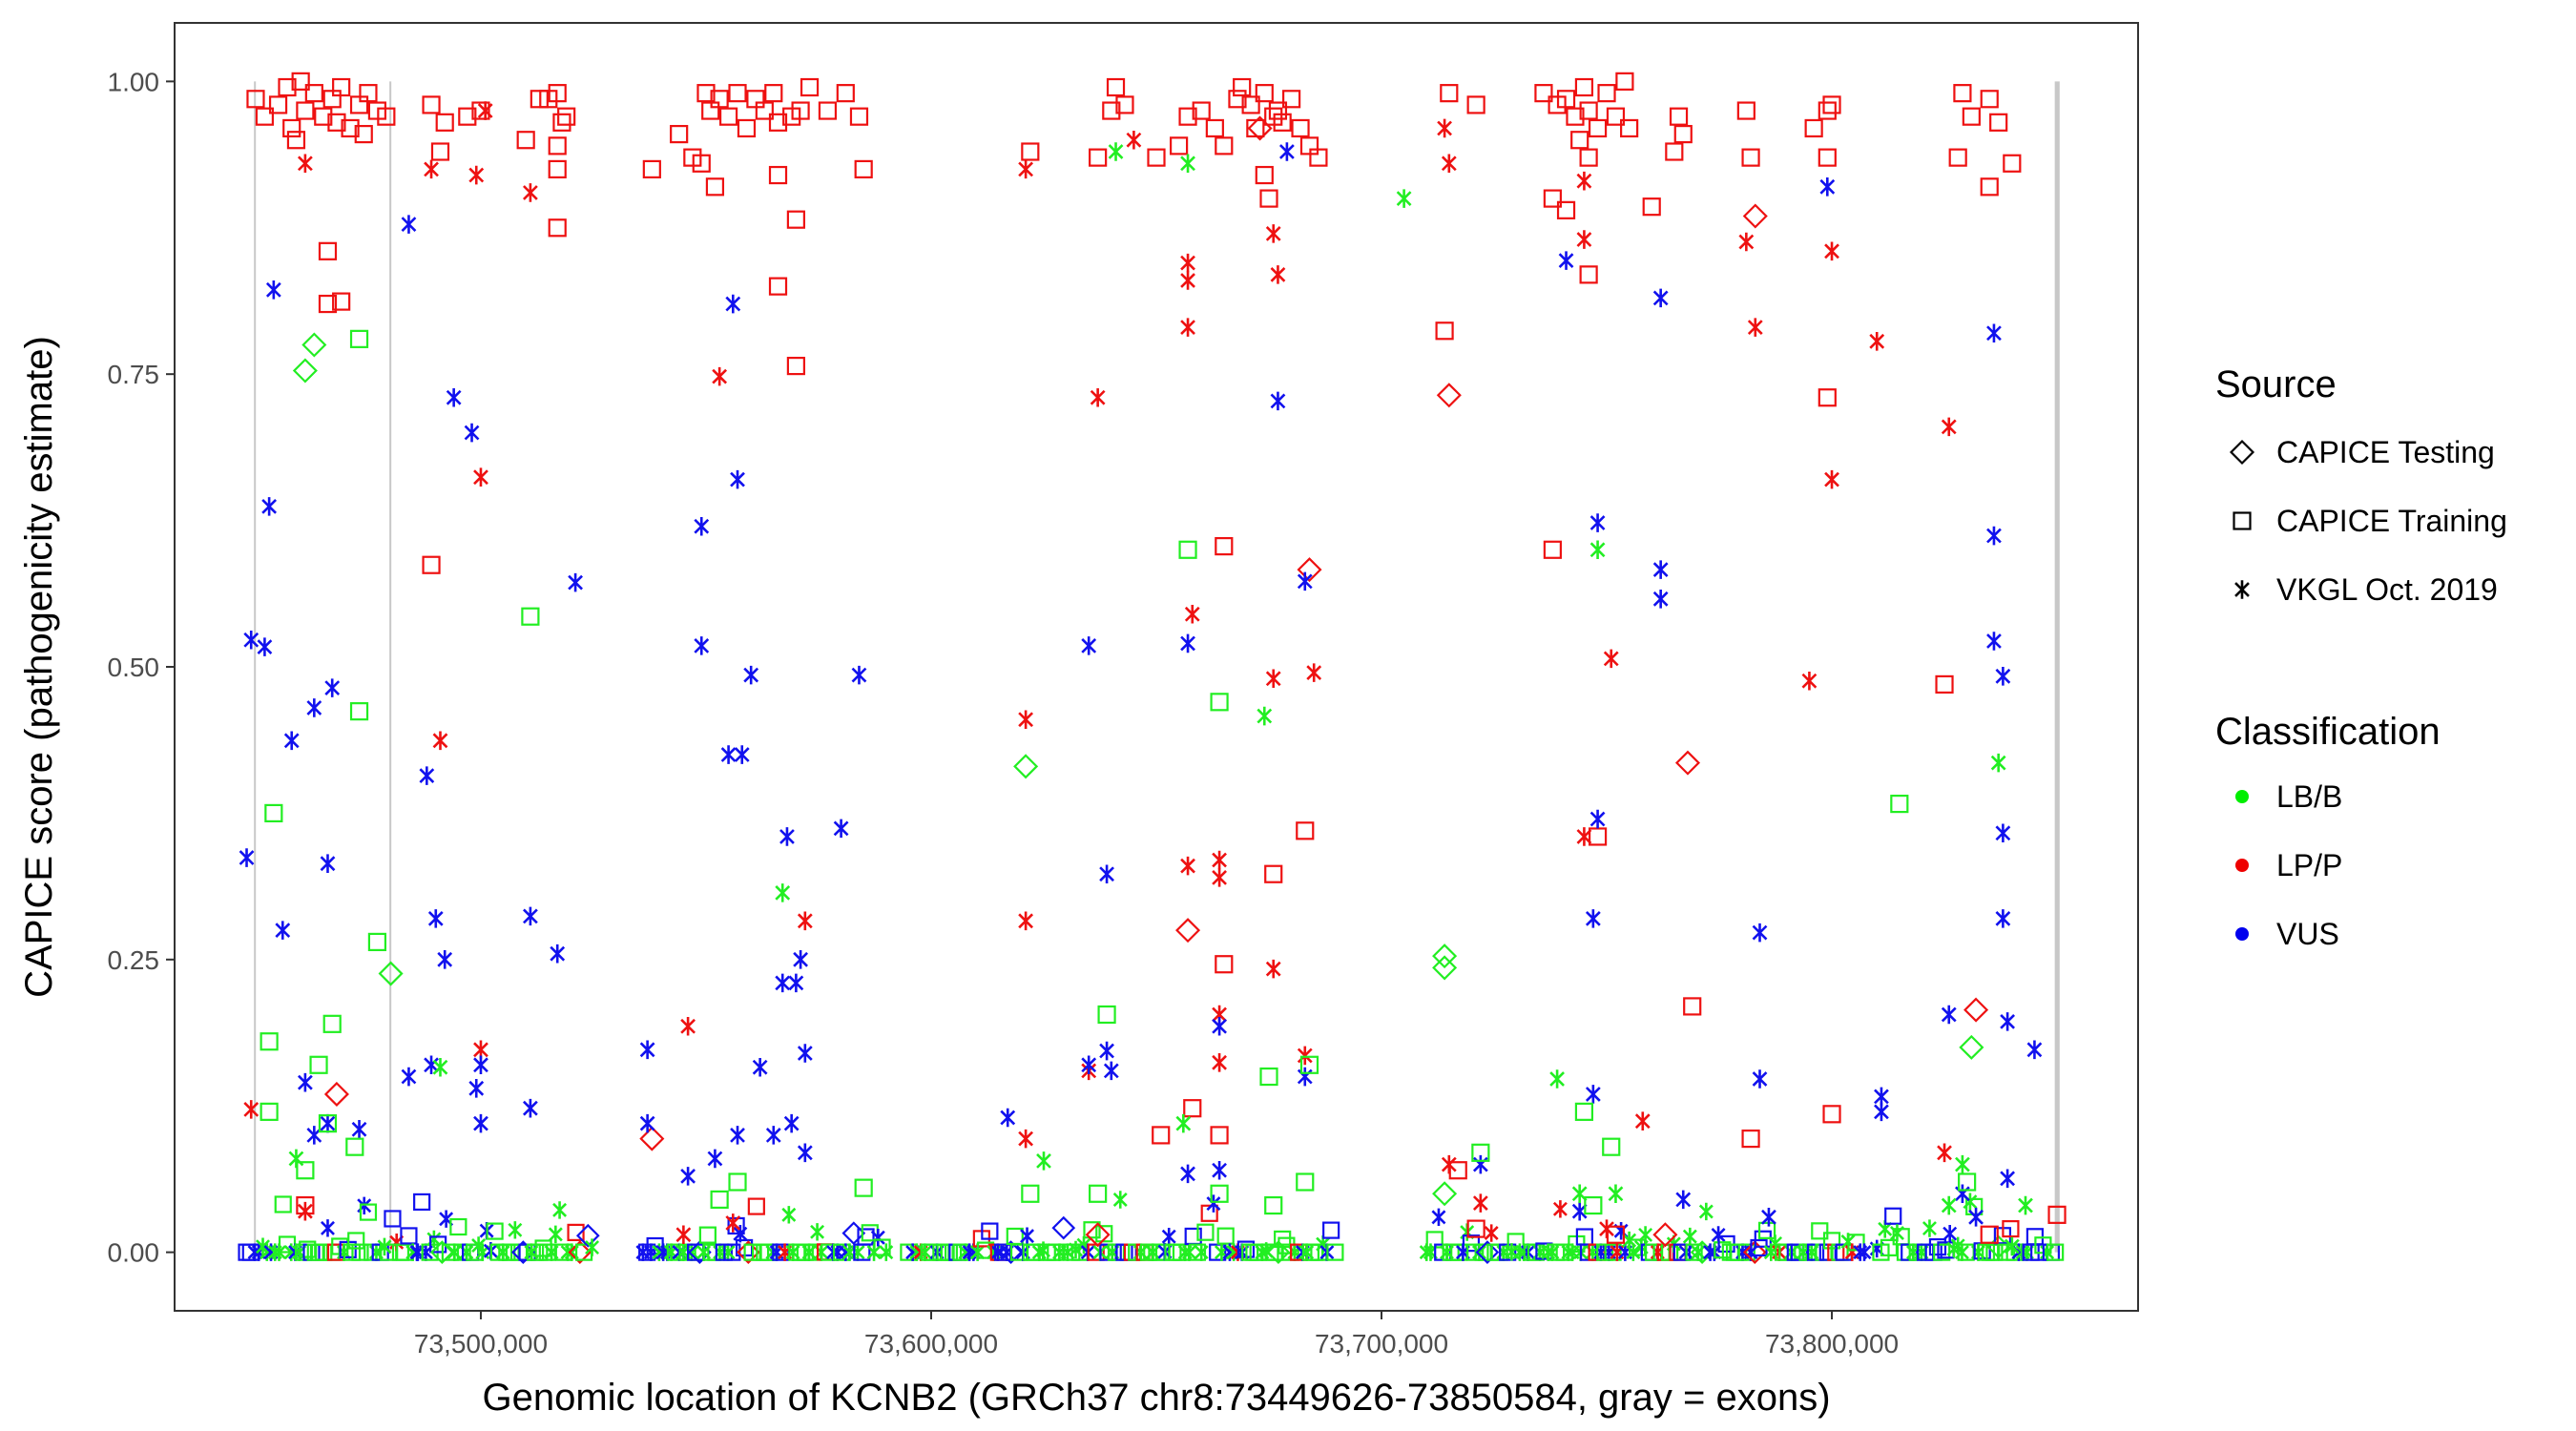 This screenshot has width=2576, height=1431. What do you see at coordinates (2242, 520) in the screenshot?
I see `legend-source-key` at bounding box center [2242, 520].